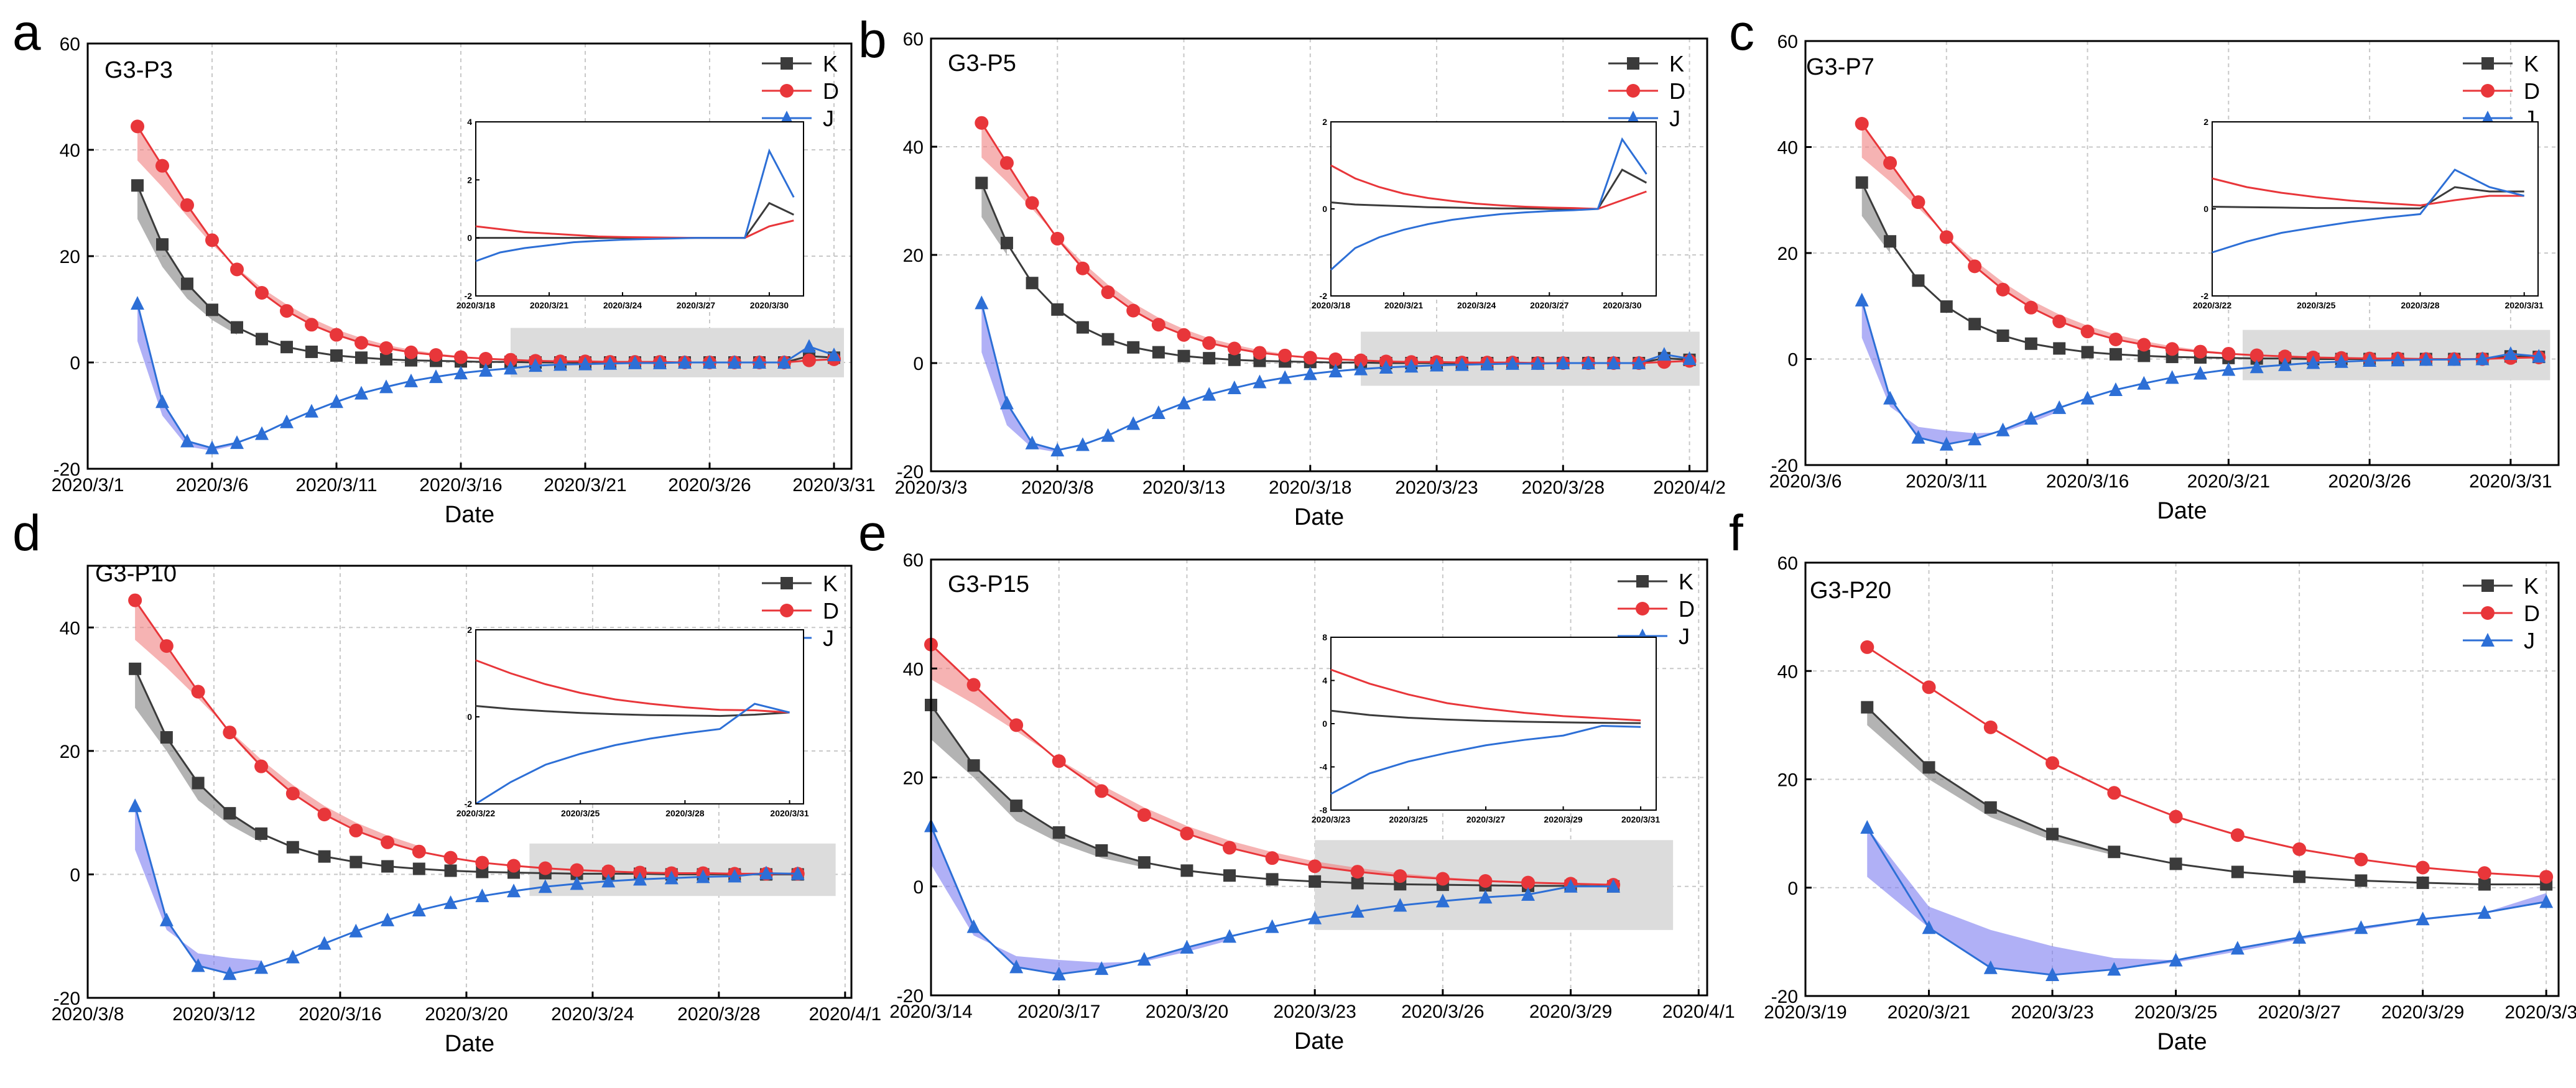 This screenshot has width=2576, height=1088. I want to click on x-tick-label: 2020/3/14, so click(931, 1012).